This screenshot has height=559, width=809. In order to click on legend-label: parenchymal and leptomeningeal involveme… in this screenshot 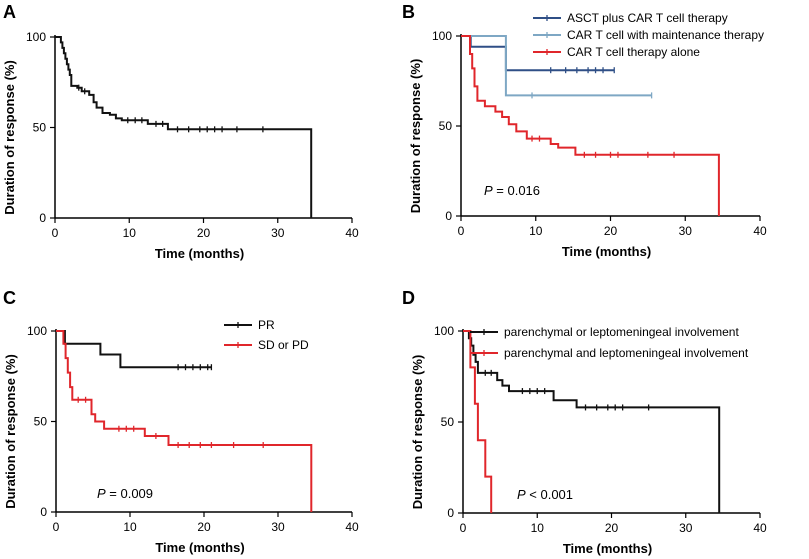, I will do `click(626, 353)`.